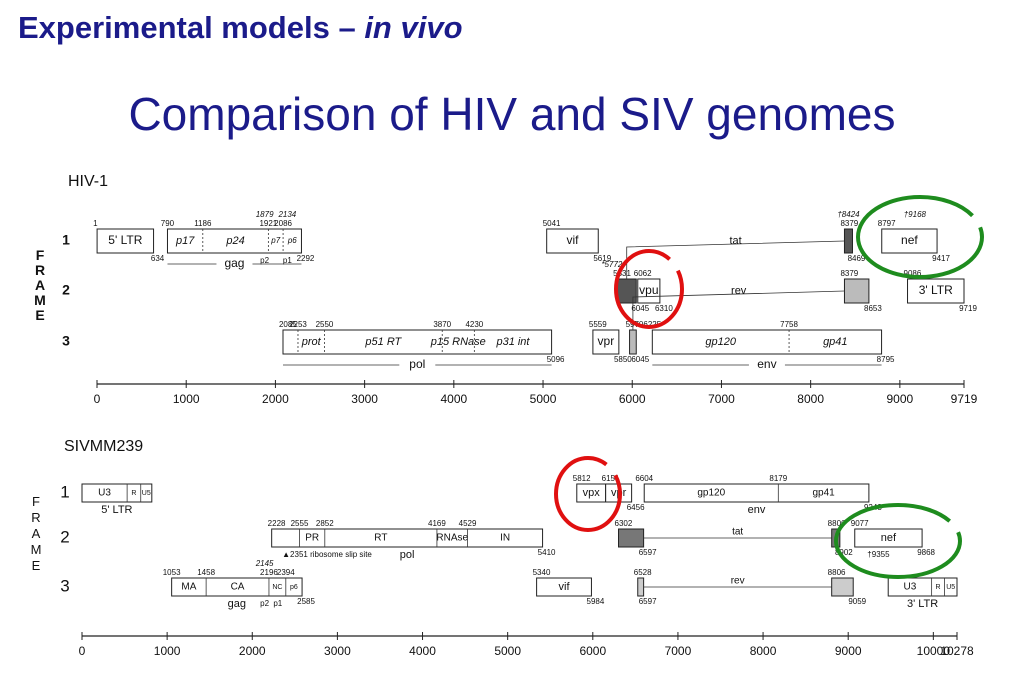  Describe the element at coordinates (294, 587) in the screenshot. I see `part-label: p6` at that location.